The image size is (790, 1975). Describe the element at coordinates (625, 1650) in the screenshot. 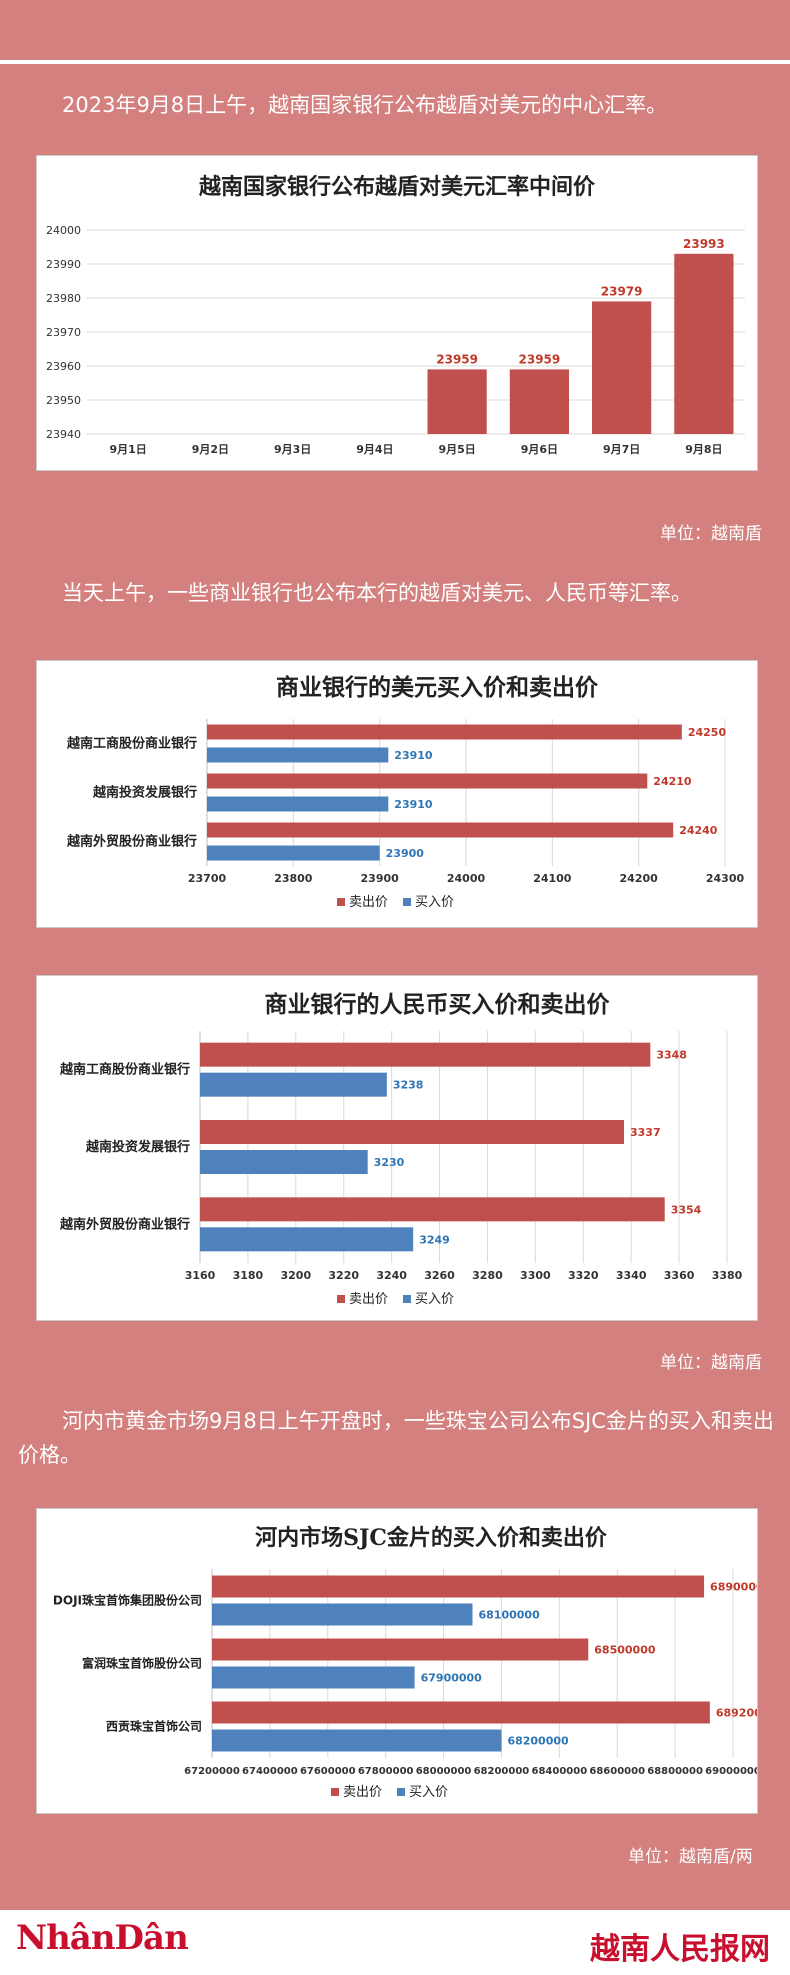

I see `data-label: 68500000` at that location.